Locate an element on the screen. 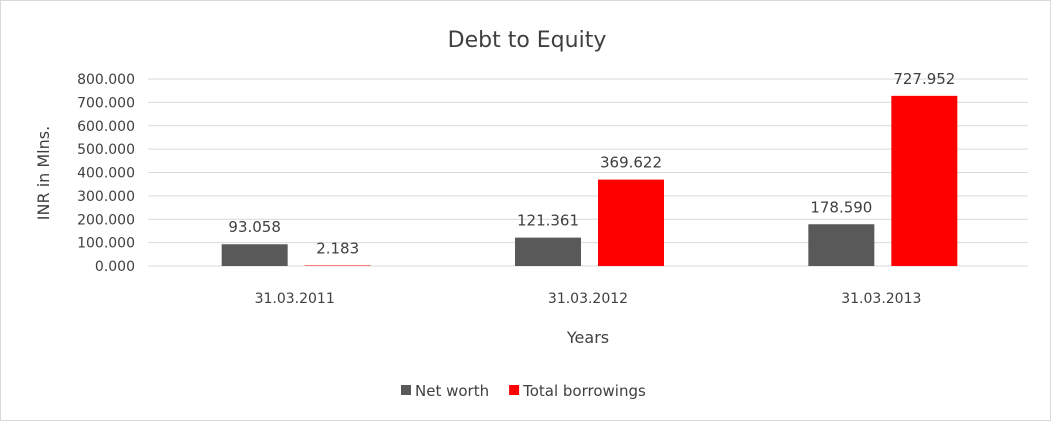 This screenshot has width=1051, height=425. data-label: 369.622 is located at coordinates (631, 163).